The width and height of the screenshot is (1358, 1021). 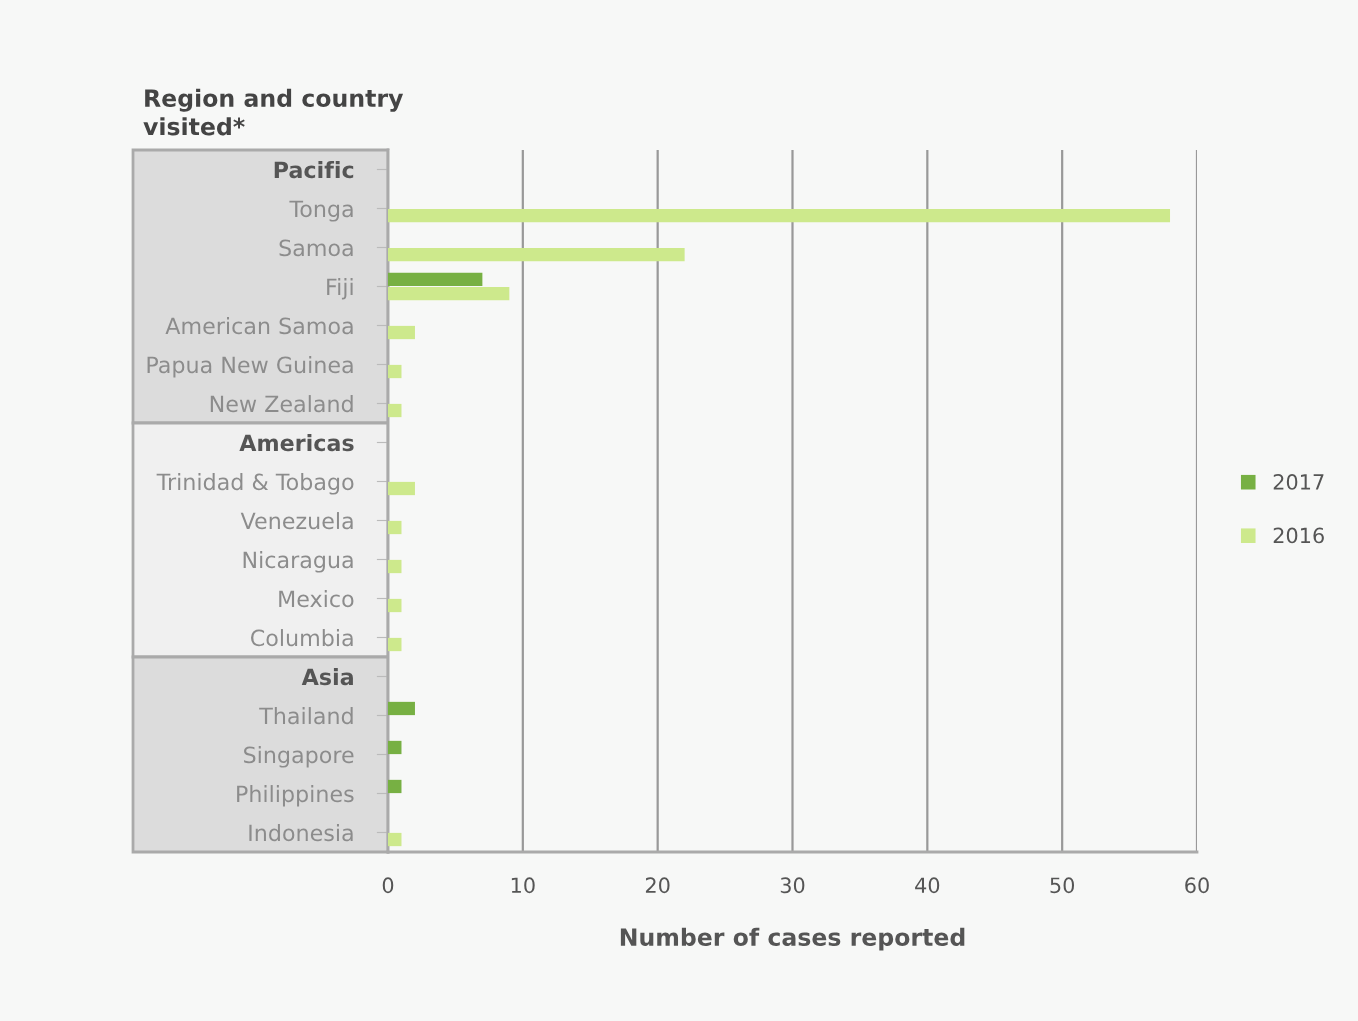 What do you see at coordinates (306, 716) in the screenshot?
I see `y-tick-label: Thailand` at bounding box center [306, 716].